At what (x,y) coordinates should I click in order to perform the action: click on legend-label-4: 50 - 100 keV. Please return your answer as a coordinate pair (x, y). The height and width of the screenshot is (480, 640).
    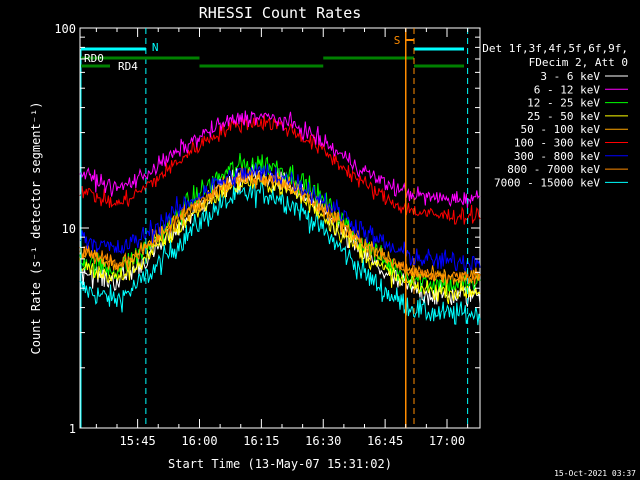
    Looking at the image, I should click on (561, 129).